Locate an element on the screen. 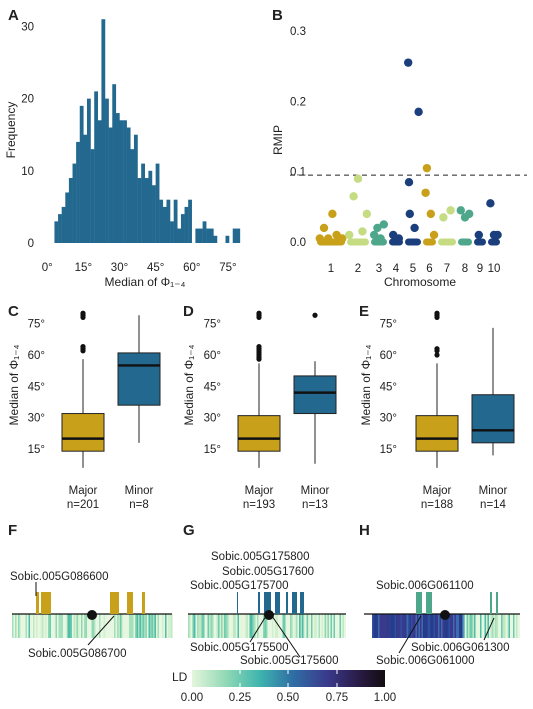  gene-label-g5: Sobic.005G175600 is located at coordinates (289, 661).